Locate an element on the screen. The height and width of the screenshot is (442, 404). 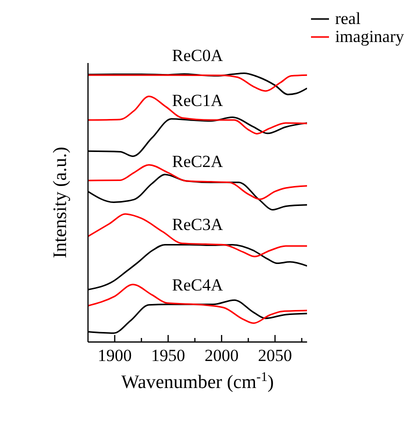
x-axis-title: Wavenumber (cm$^{-1}$) is located at coordinates (197, 380).